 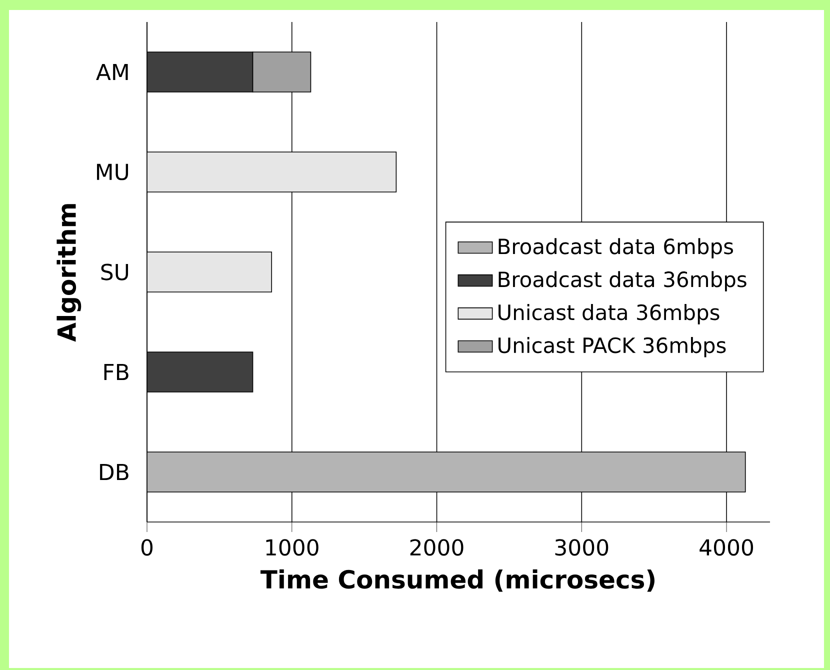 What do you see at coordinates (112, 172) in the screenshot?
I see `y-tick-label: MU` at bounding box center [112, 172].